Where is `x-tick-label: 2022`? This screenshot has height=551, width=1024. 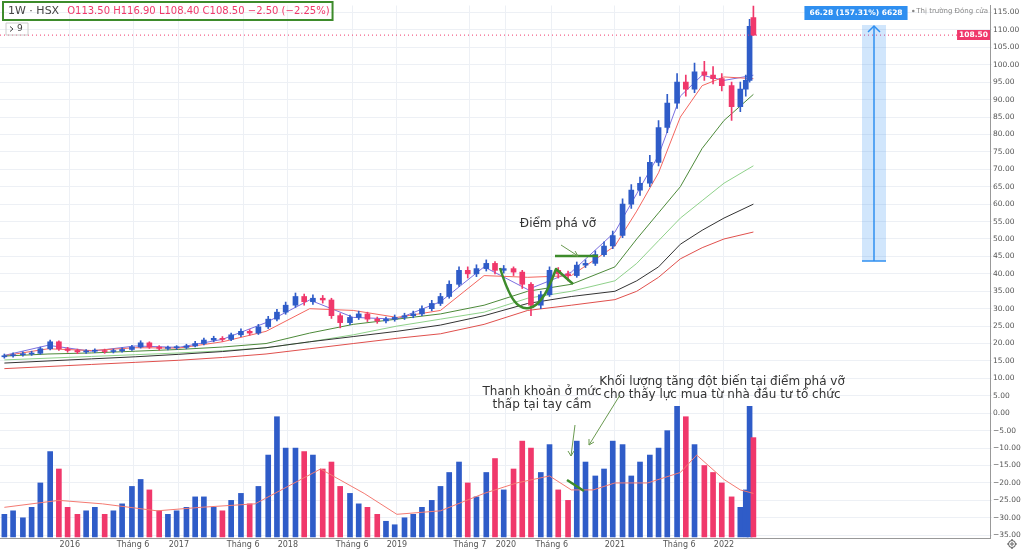
x-tick-label: 2022 is located at coordinates (724, 544).